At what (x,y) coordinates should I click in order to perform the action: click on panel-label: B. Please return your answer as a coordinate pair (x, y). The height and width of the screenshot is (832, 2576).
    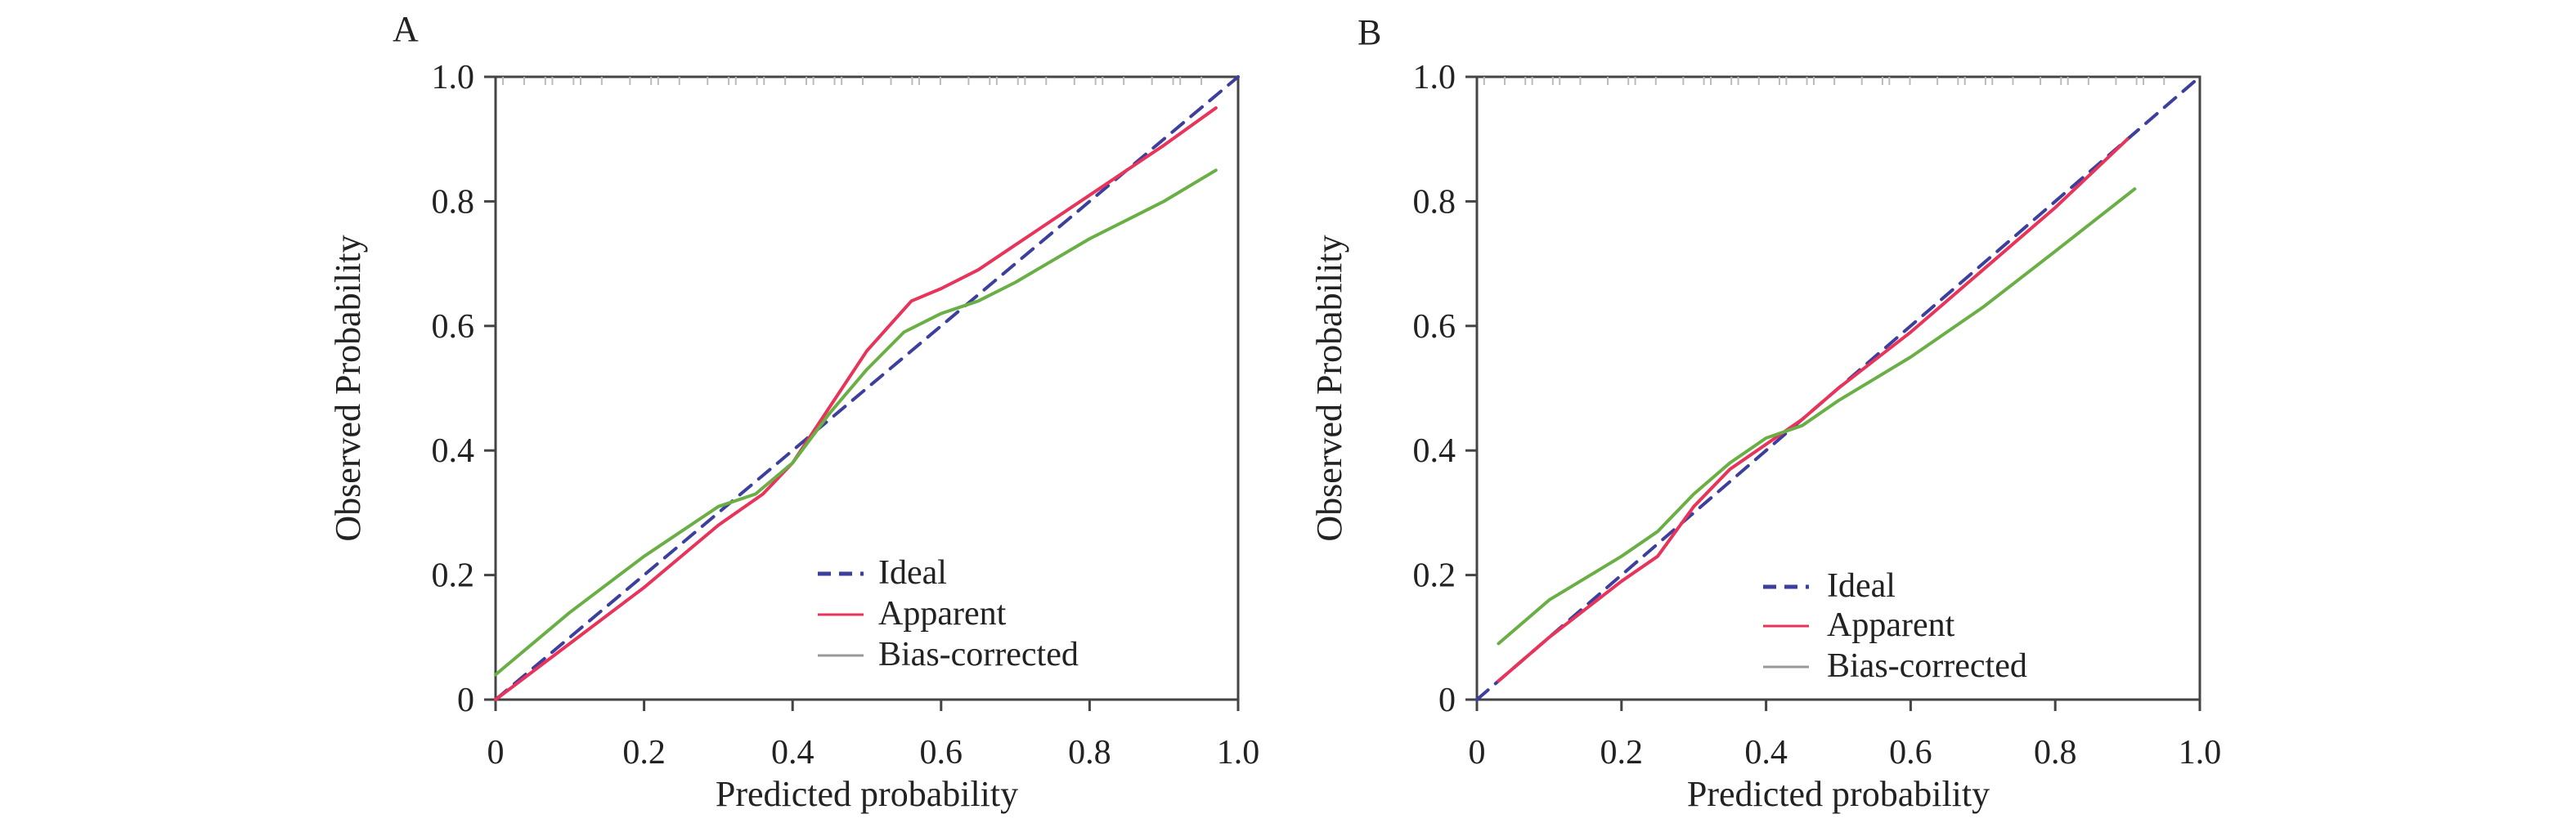
    Looking at the image, I should click on (1369, 32).